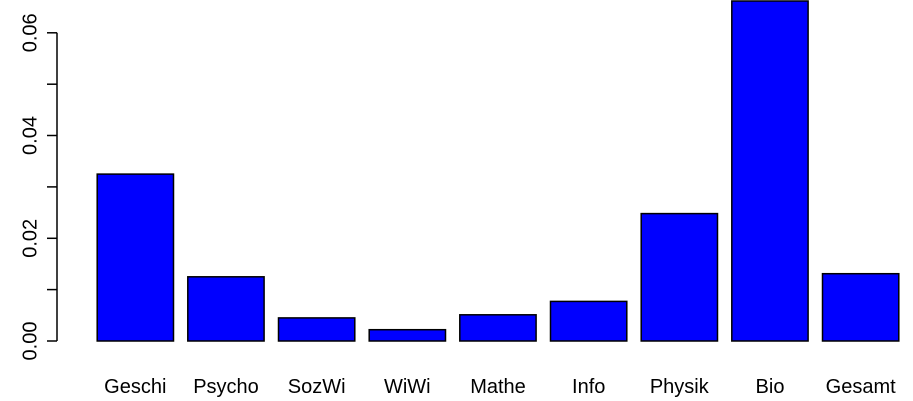 The width and height of the screenshot is (913, 401). I want to click on x-tick-label-mathe: Mathe, so click(498, 387).